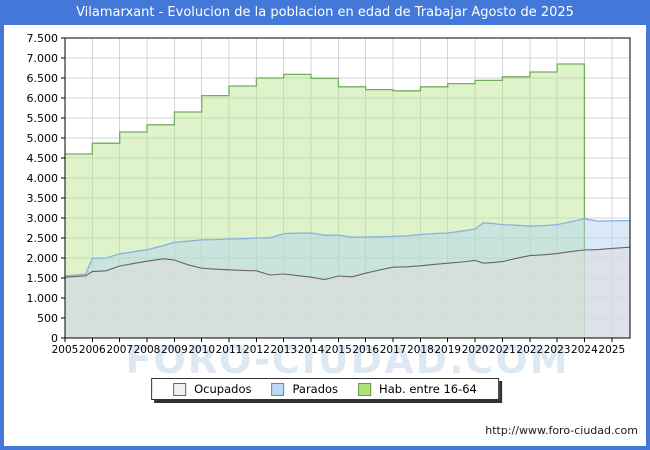 Image resolution: width=650 pixels, height=450 pixels. Describe the element at coordinates (2, 237) in the screenshot. I see `window-border-left` at that location.